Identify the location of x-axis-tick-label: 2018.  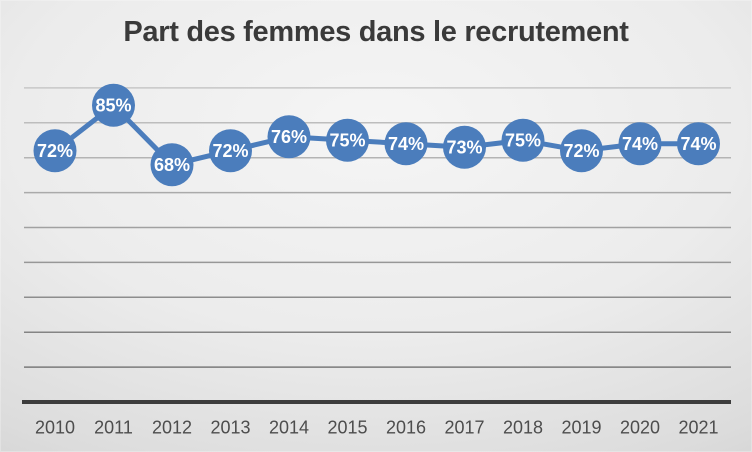
(523, 427).